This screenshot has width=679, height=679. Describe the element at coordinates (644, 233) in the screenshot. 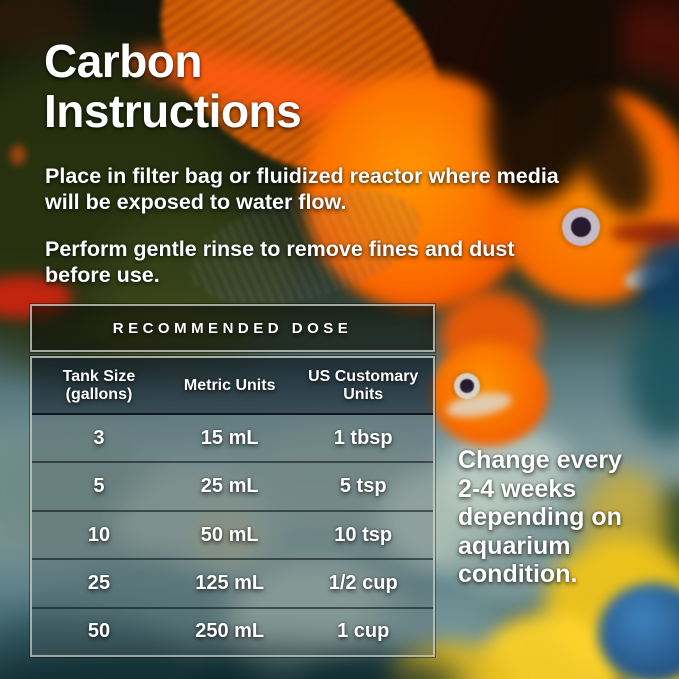

I see `red-fin` at that location.